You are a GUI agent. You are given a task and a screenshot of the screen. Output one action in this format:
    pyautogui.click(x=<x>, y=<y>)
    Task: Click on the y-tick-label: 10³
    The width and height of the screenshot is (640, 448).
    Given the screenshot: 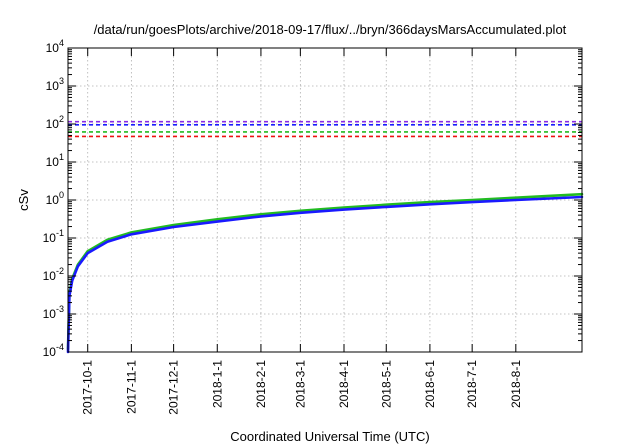 What is the action you would take?
    pyautogui.click(x=55, y=84)
    